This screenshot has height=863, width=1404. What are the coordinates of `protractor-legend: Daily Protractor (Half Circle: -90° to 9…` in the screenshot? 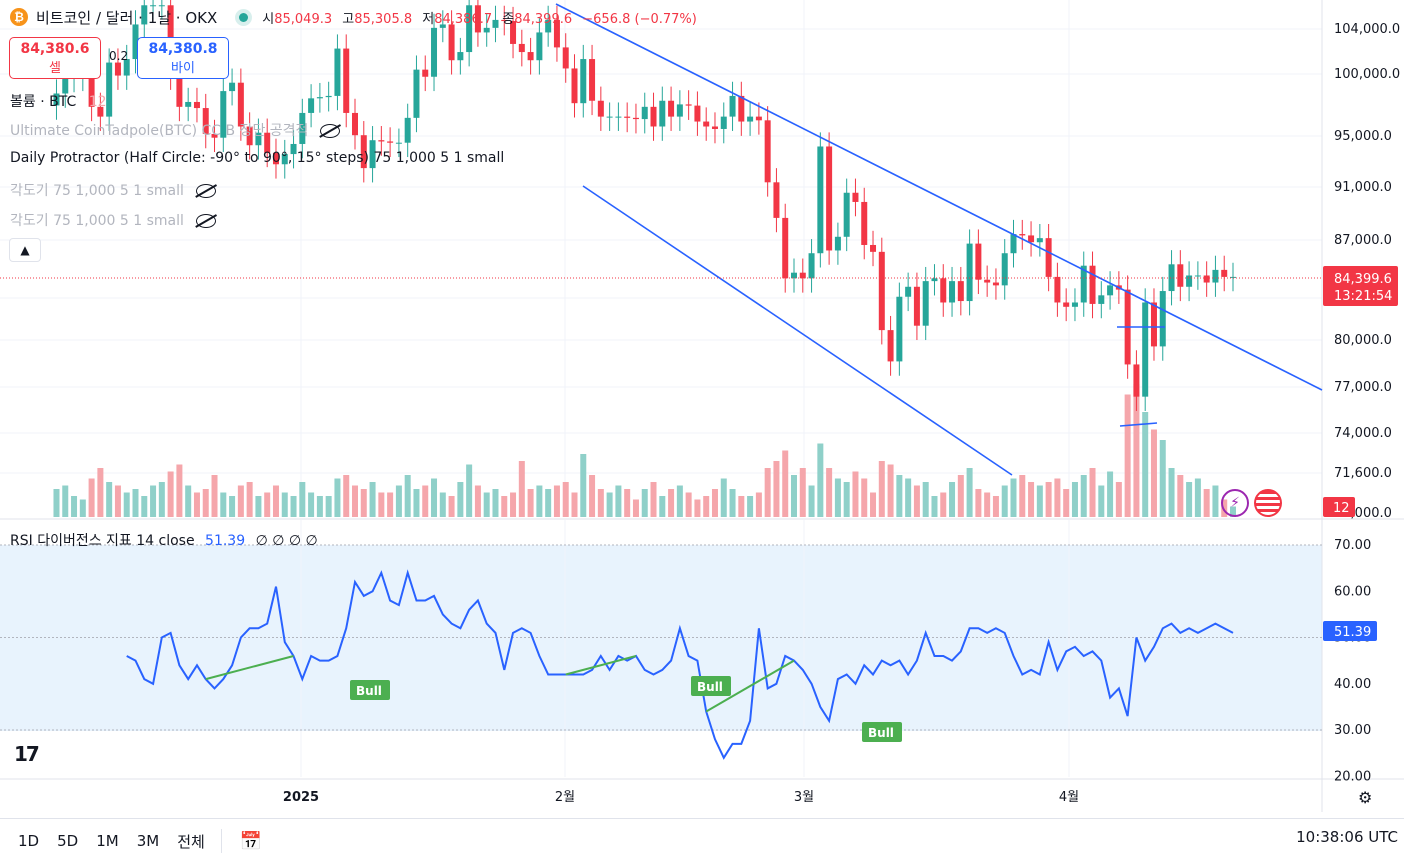 It's located at (257, 158).